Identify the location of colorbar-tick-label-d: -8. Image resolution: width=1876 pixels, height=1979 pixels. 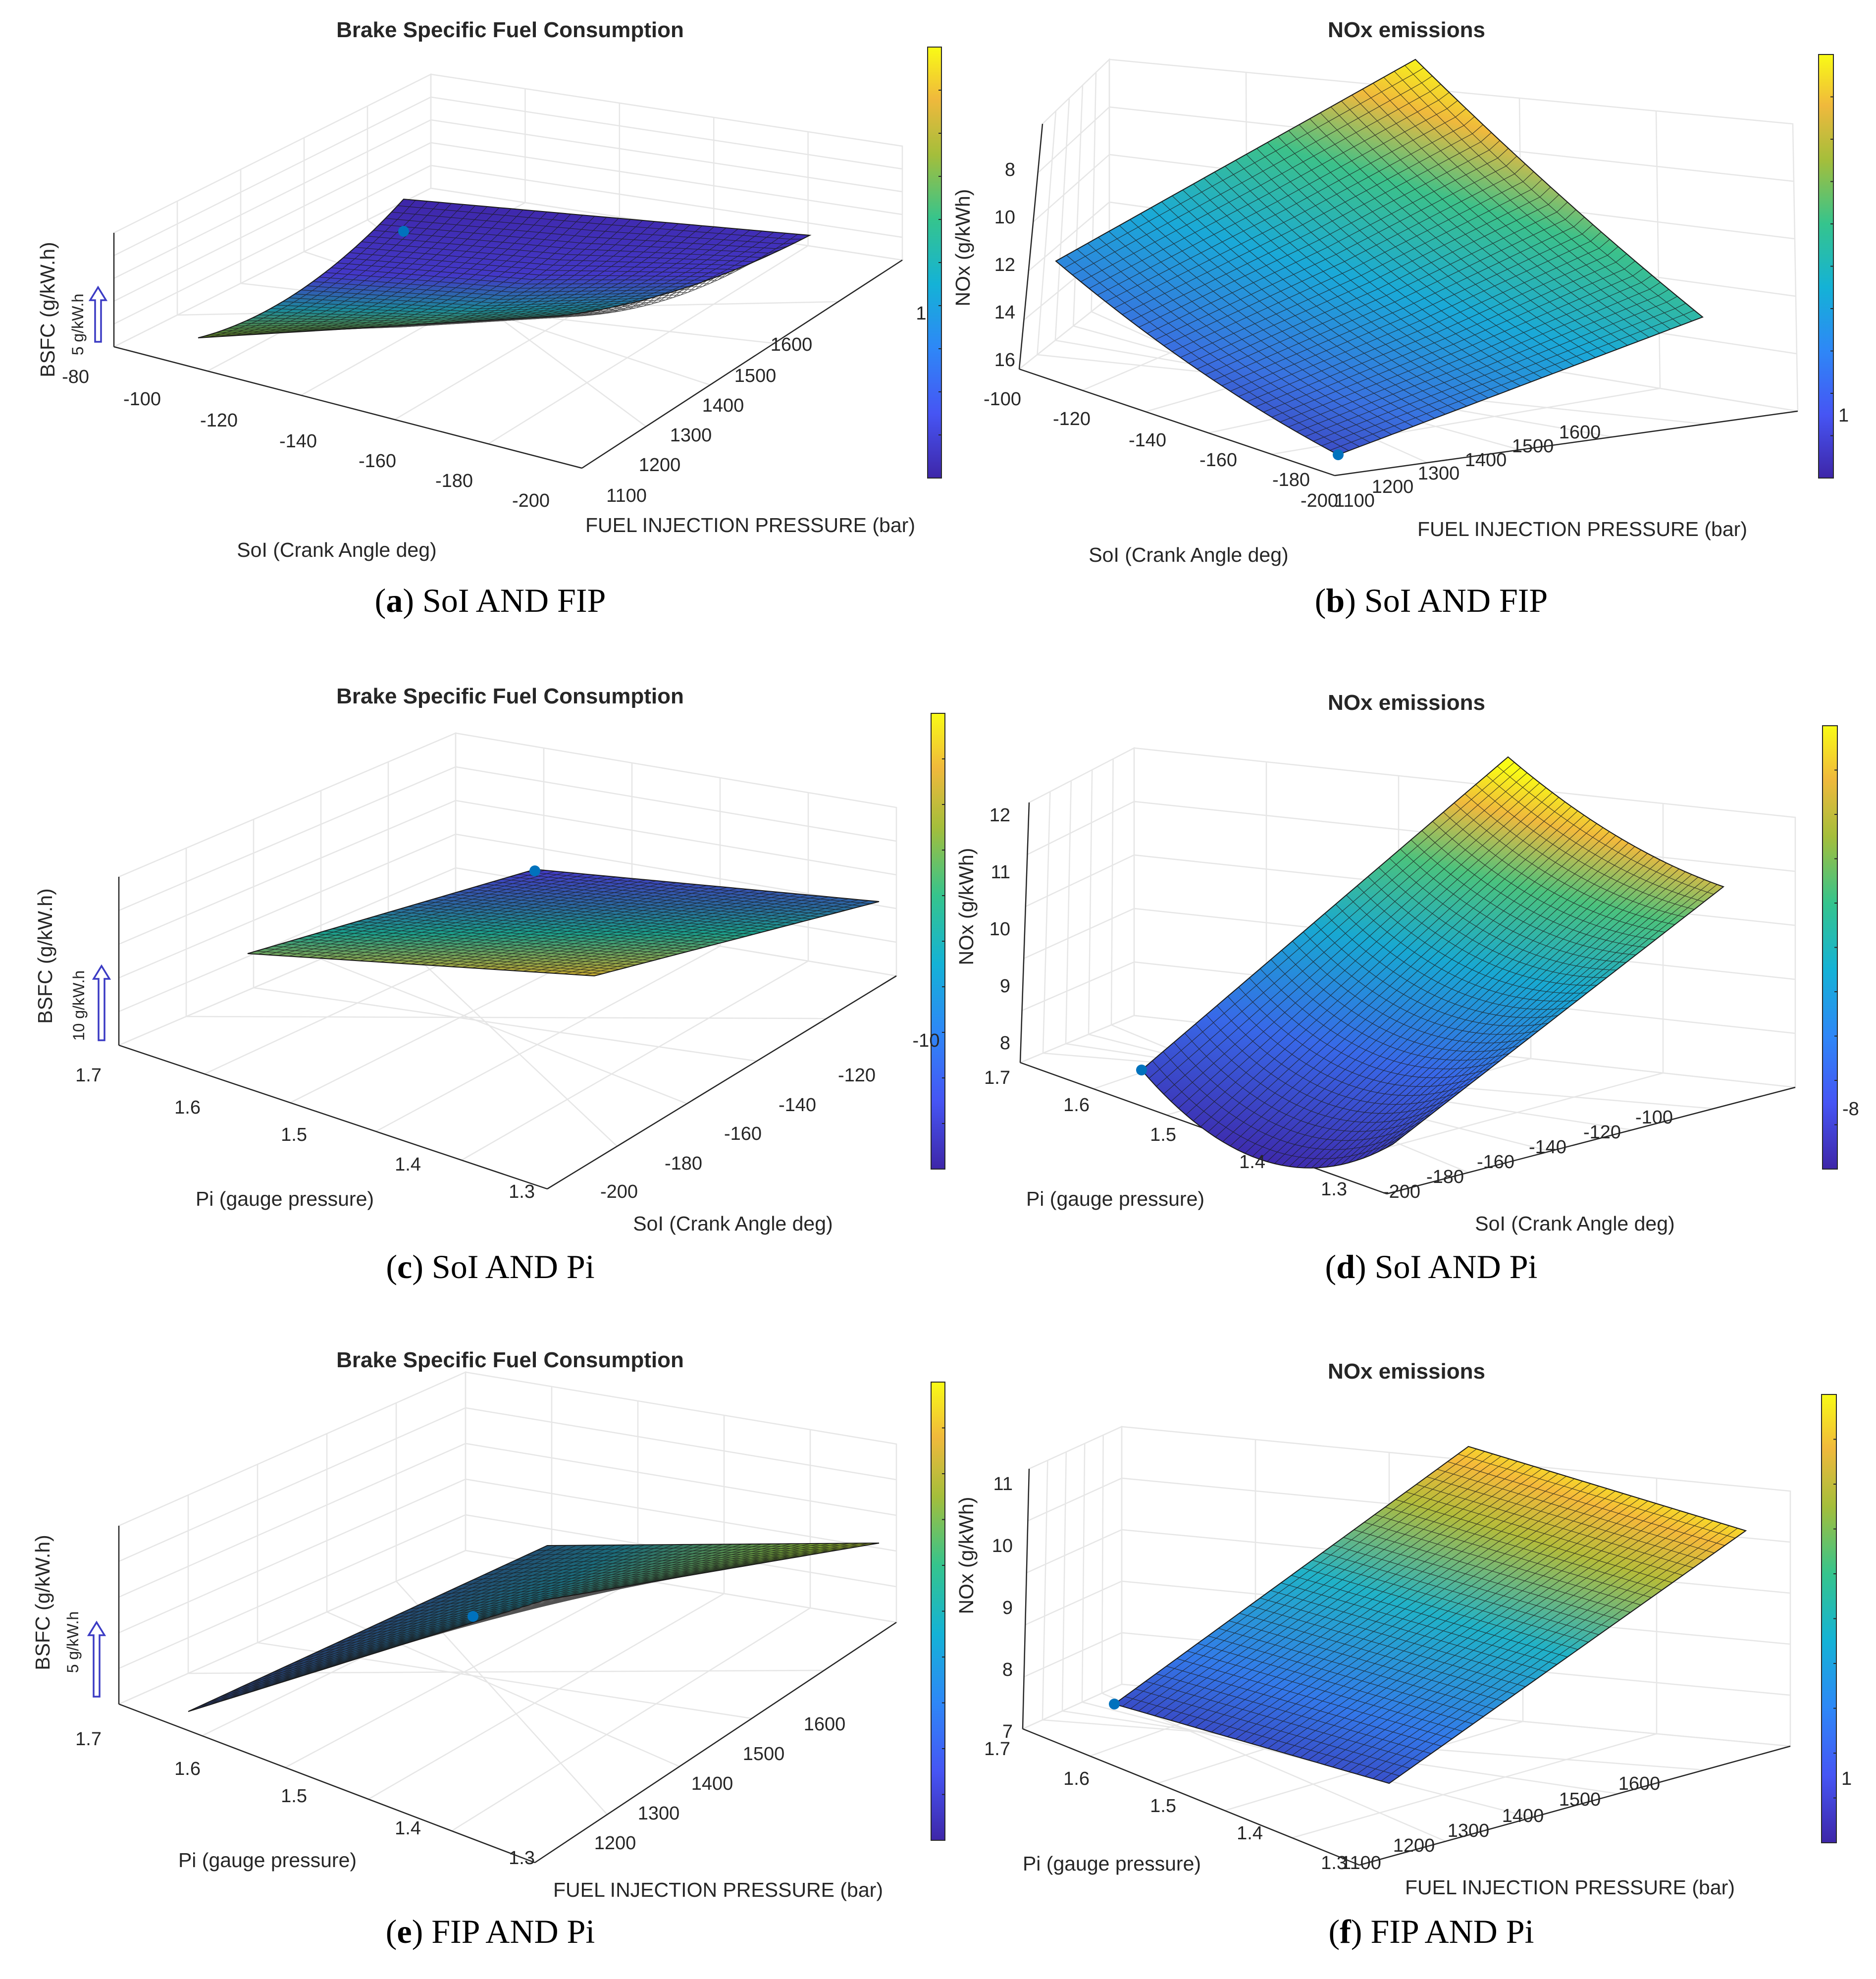
(1850, 1109).